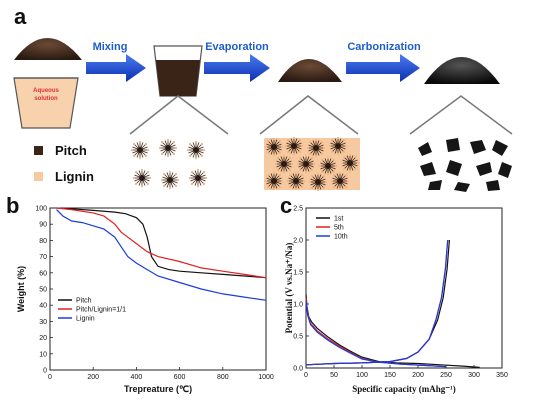  Describe the element at coordinates (85, 319) in the screenshot. I see `legend-label: Lignin` at that location.